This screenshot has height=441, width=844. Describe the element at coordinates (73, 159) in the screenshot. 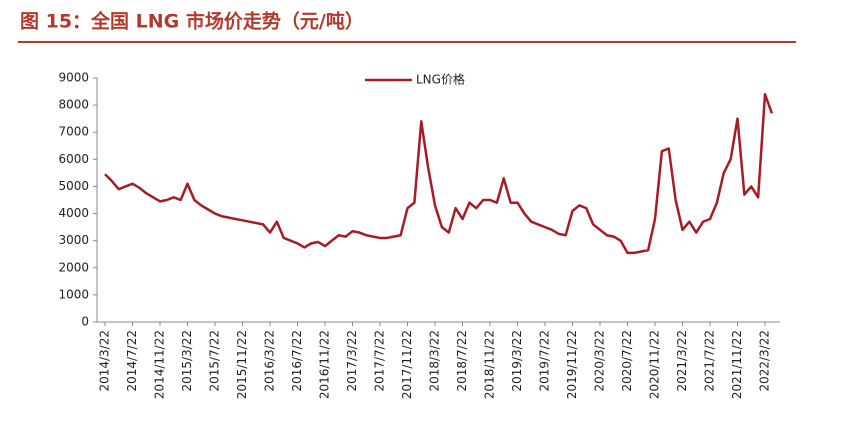

I see `y-tick-label: 6000` at that location.